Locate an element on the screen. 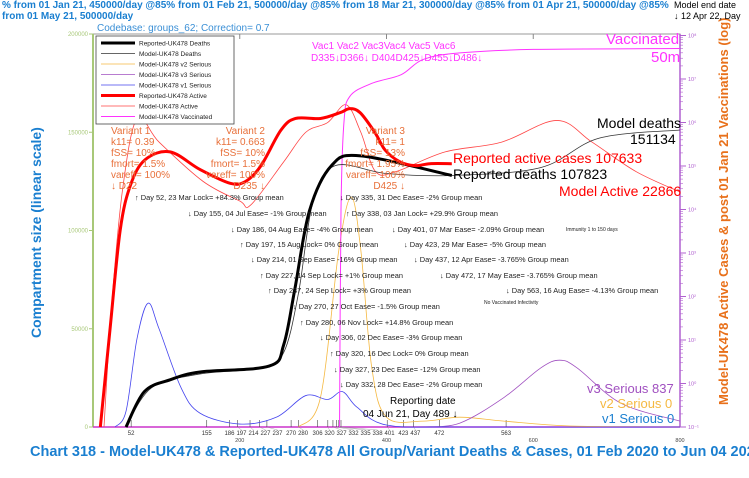 The image size is (749, 478). vaccinated-label: Vaccinated is located at coordinates (643, 39).